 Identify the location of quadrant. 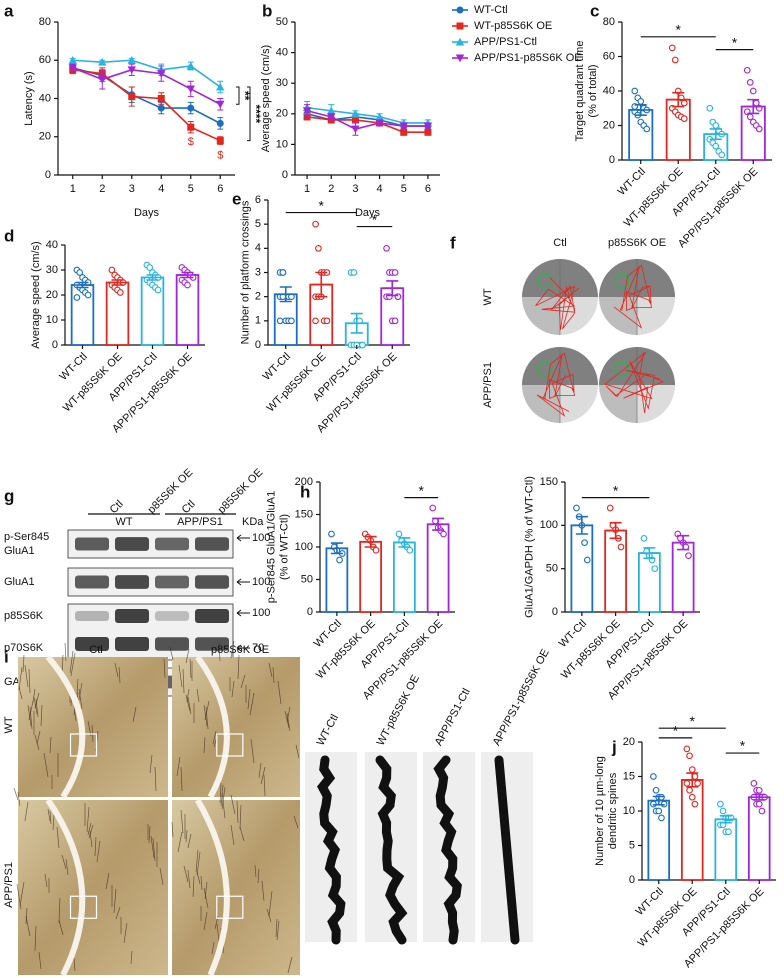
(541, 404).